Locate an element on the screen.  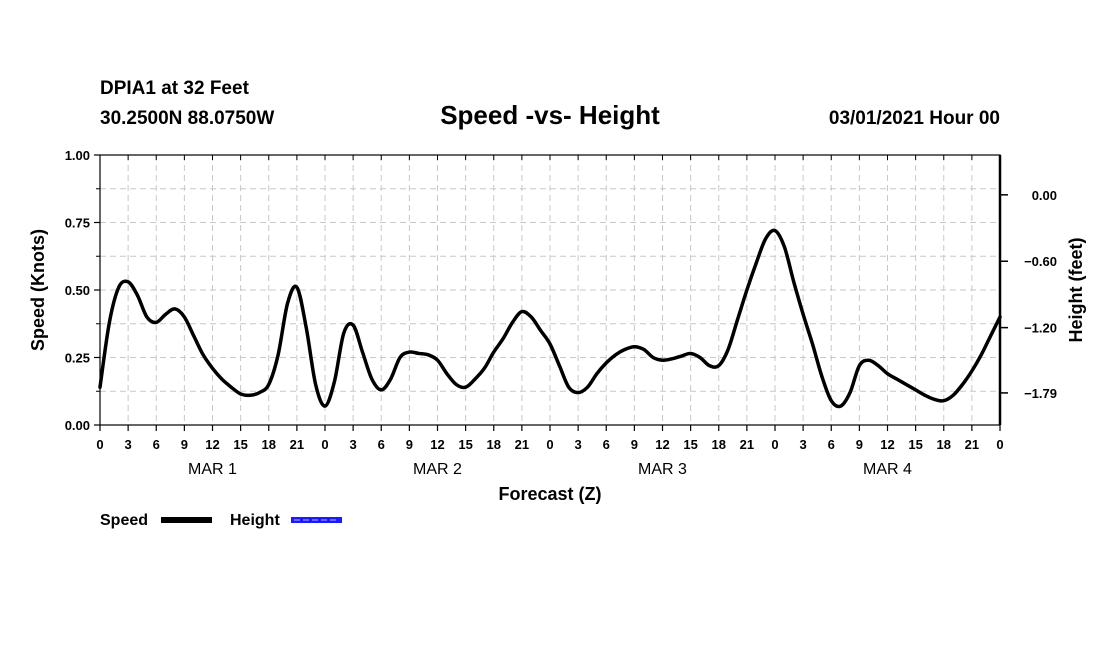
y-axis-title: Speed (Knots) is located at coordinates (38, 290).